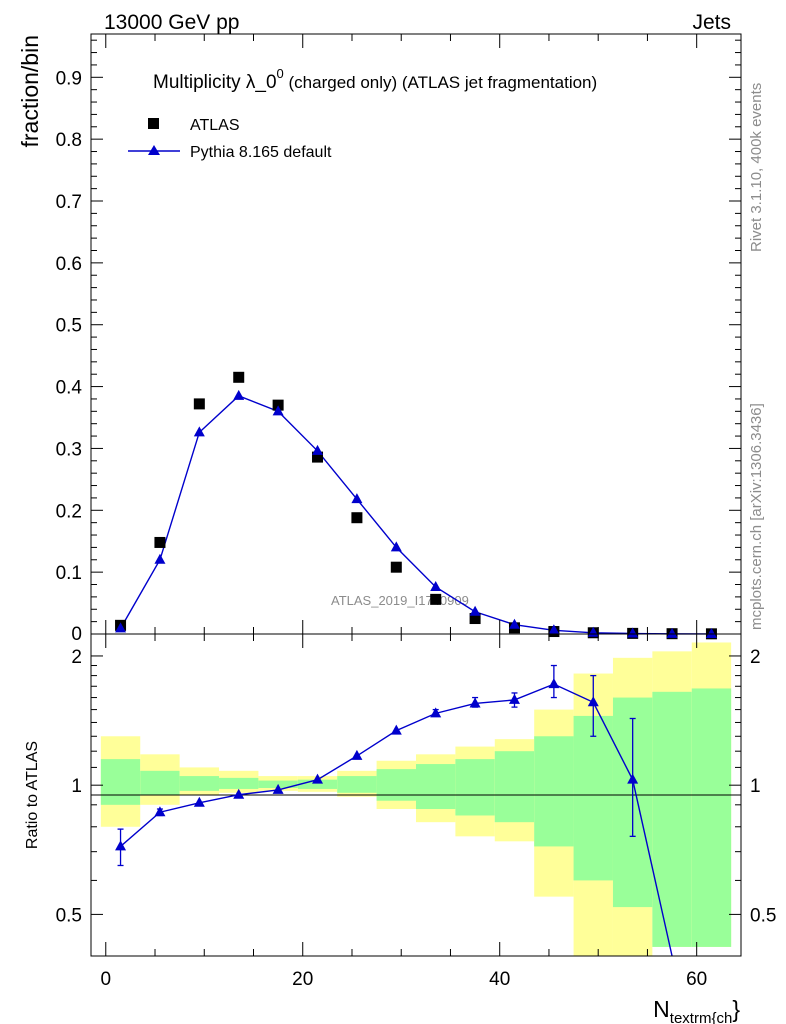  I want to click on main-y-tick-label: 0.6, so click(69, 264).